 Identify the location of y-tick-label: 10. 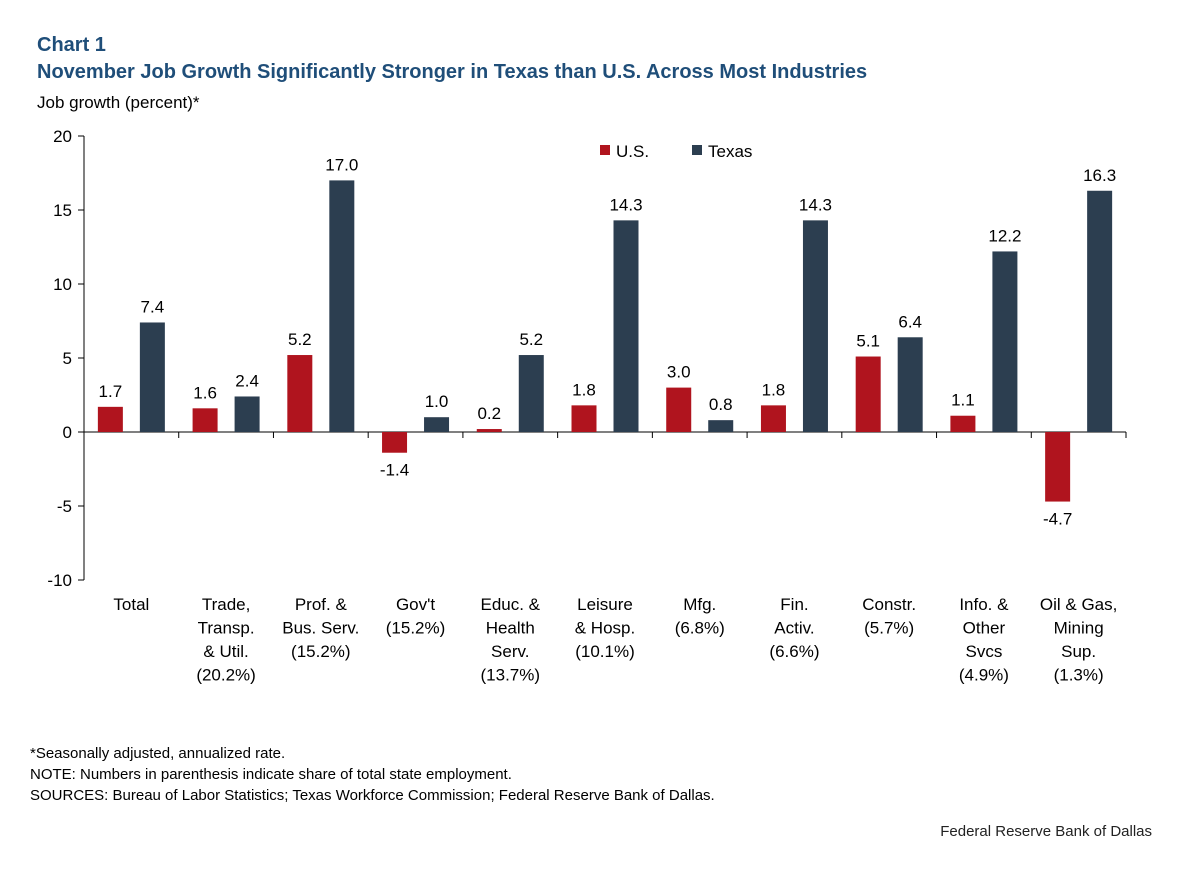
(62, 284).